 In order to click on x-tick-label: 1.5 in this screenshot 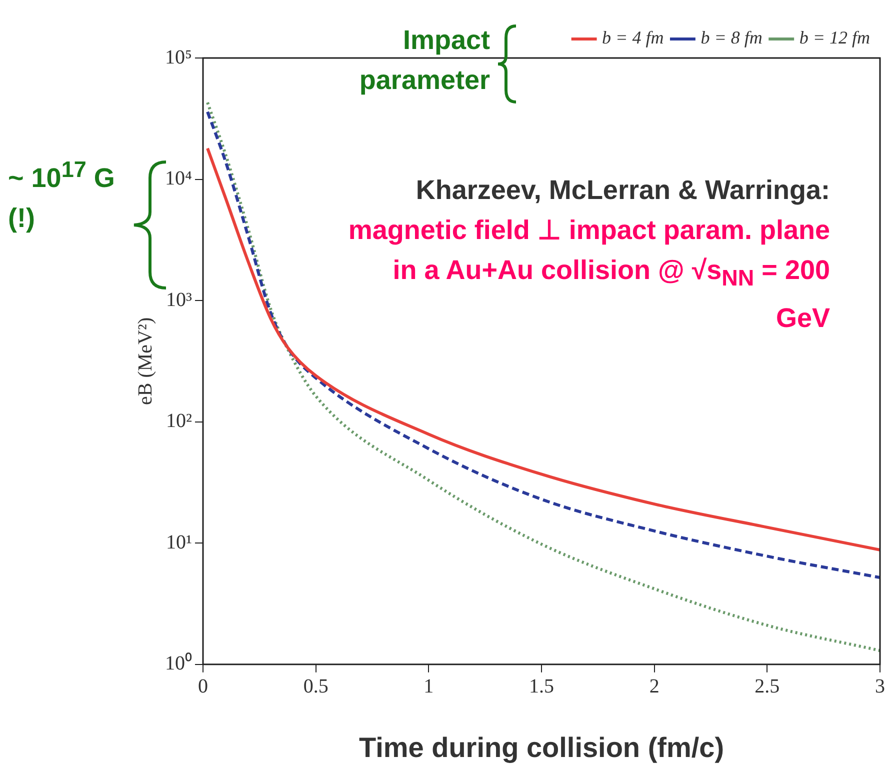, I will do `click(541, 687)`.